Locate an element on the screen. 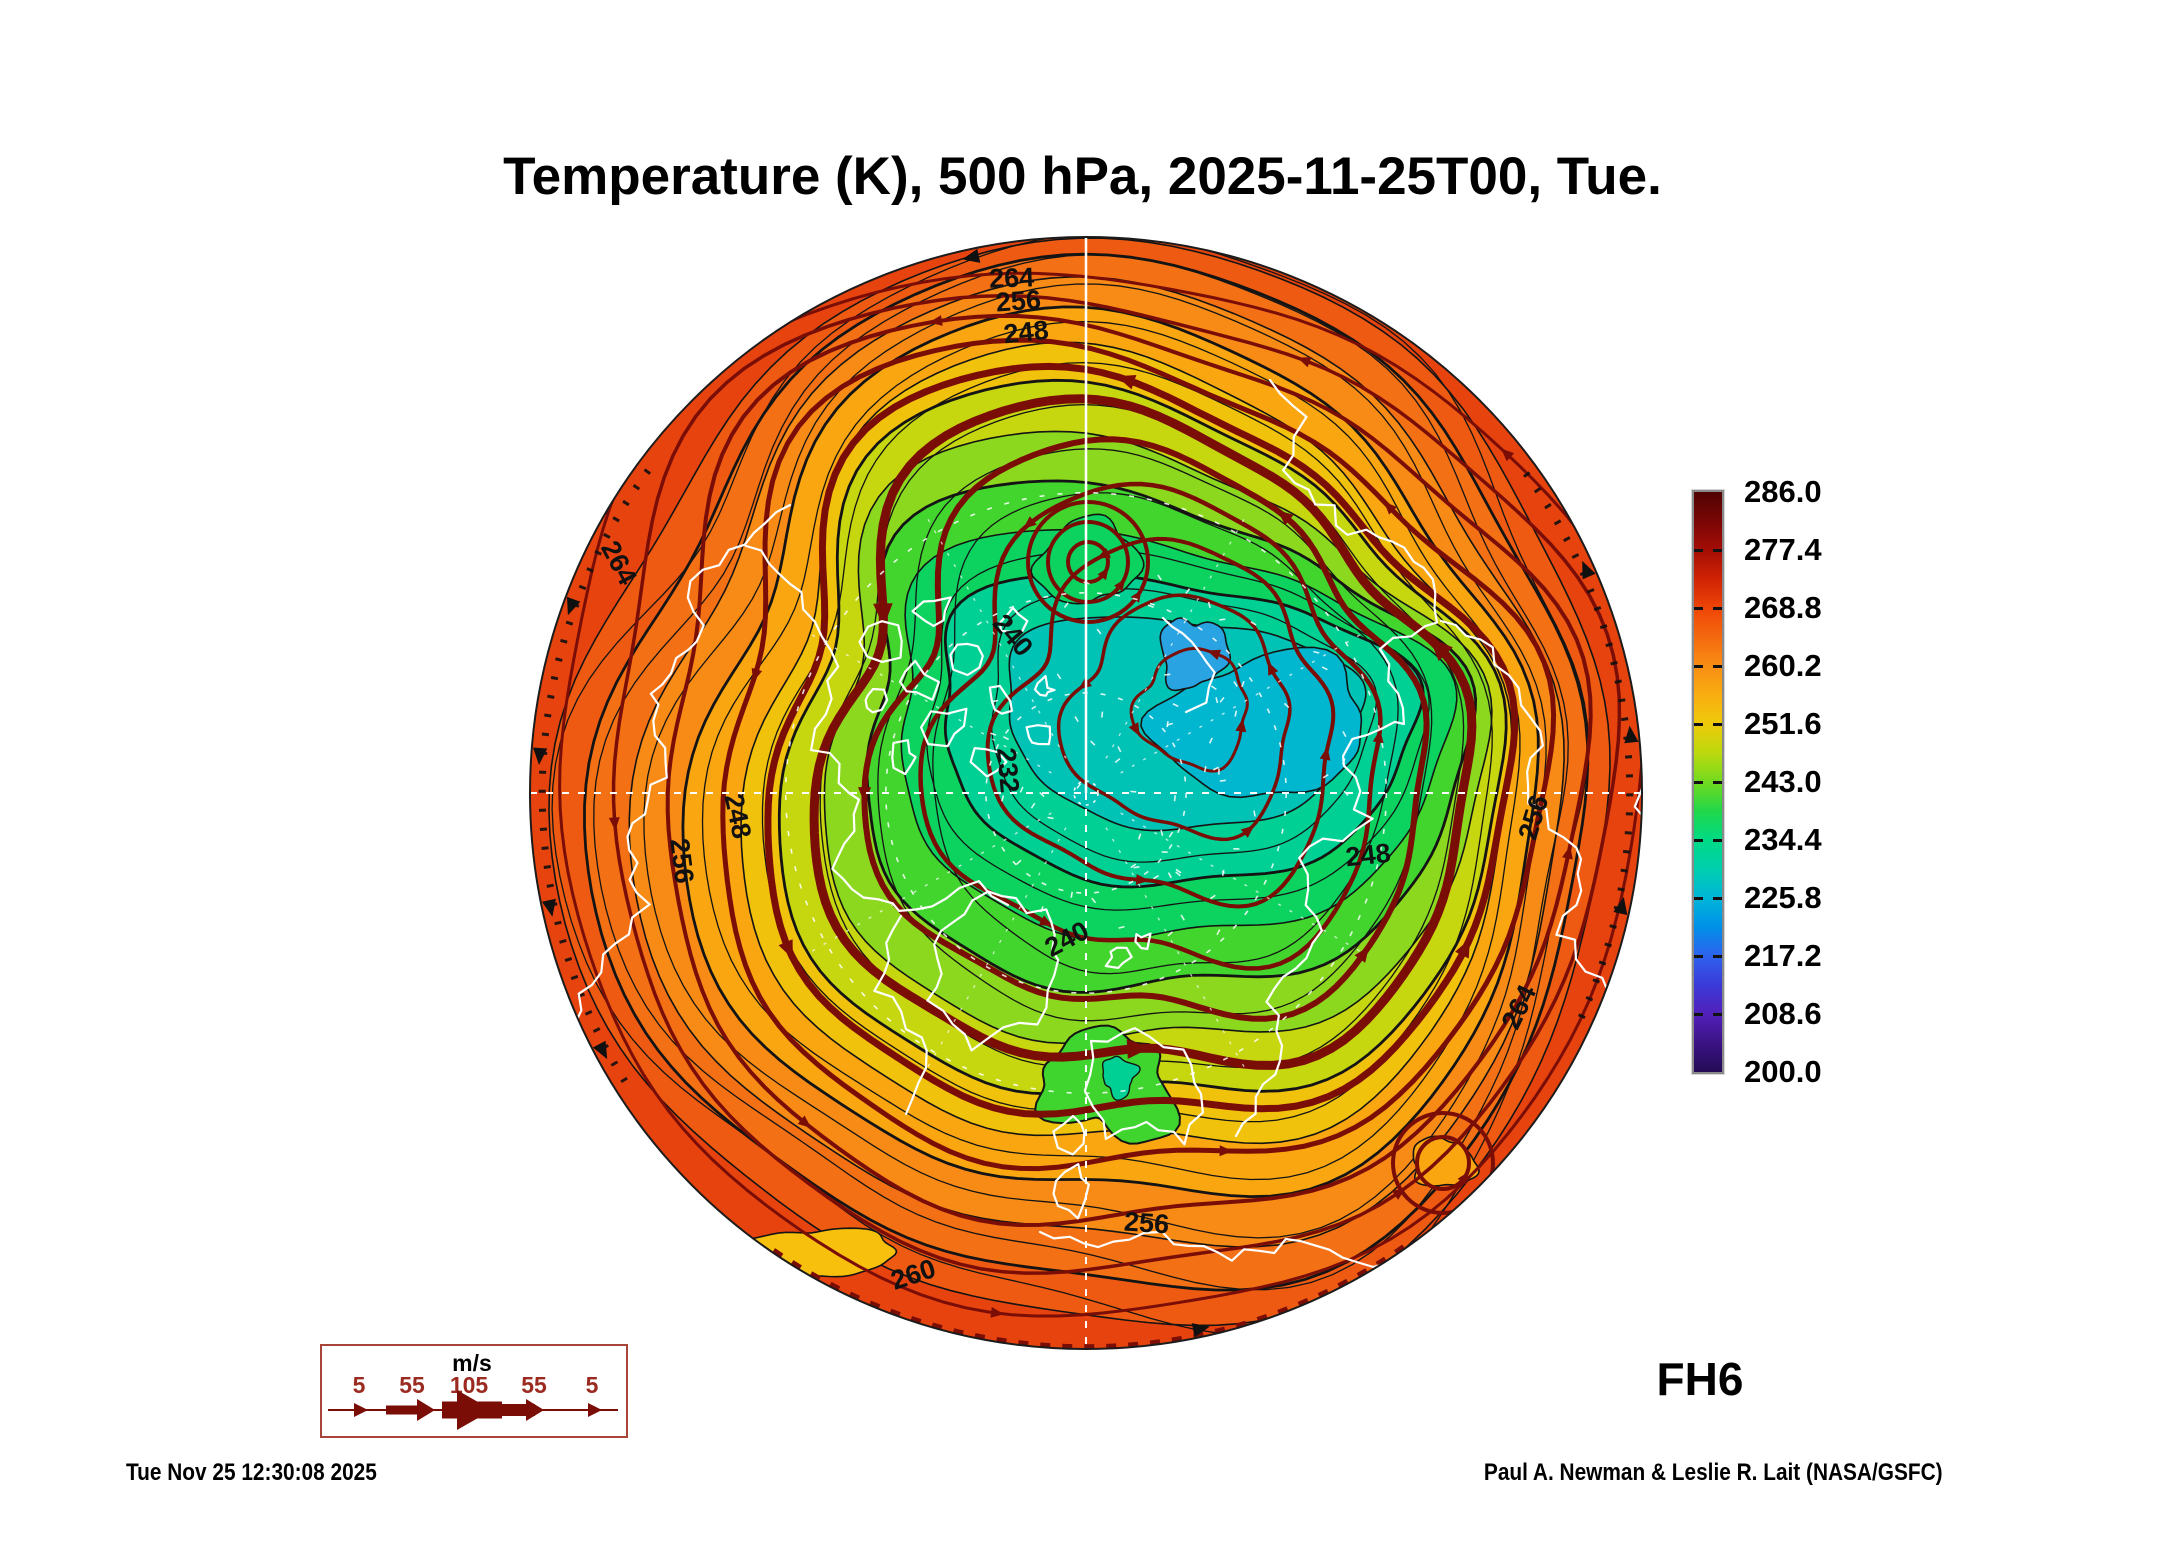 This screenshot has width=2165, height=1561. colorbar-tick-label: 268.8 is located at coordinates (1783, 607).